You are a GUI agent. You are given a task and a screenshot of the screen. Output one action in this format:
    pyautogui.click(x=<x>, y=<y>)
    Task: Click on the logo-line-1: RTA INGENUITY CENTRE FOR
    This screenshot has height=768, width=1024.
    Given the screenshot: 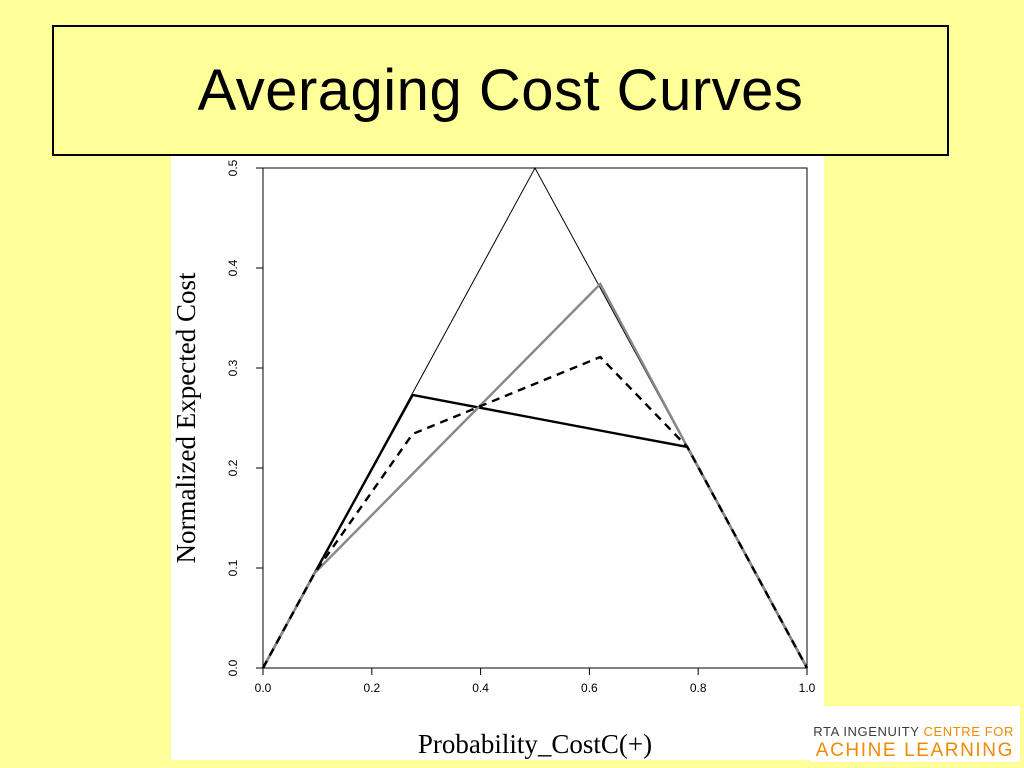 What is the action you would take?
    pyautogui.click(x=913, y=731)
    